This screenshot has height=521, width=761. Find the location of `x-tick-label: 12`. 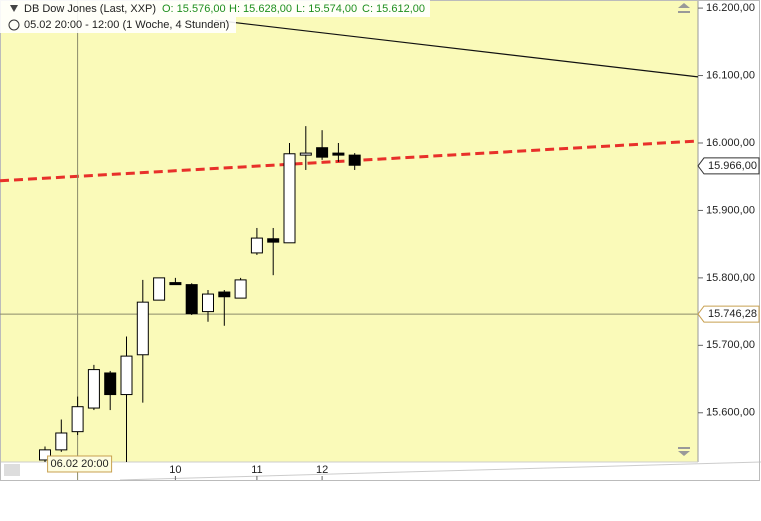

x-tick-label: 12 is located at coordinates (322, 470).